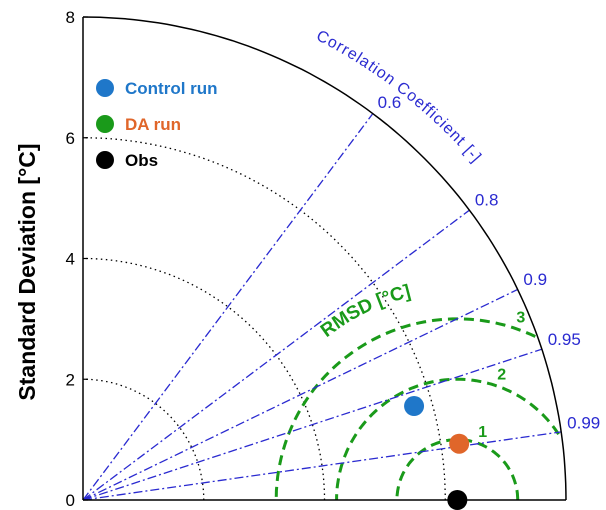 The image size is (606, 510). I want to click on point-obs, so click(457, 500).